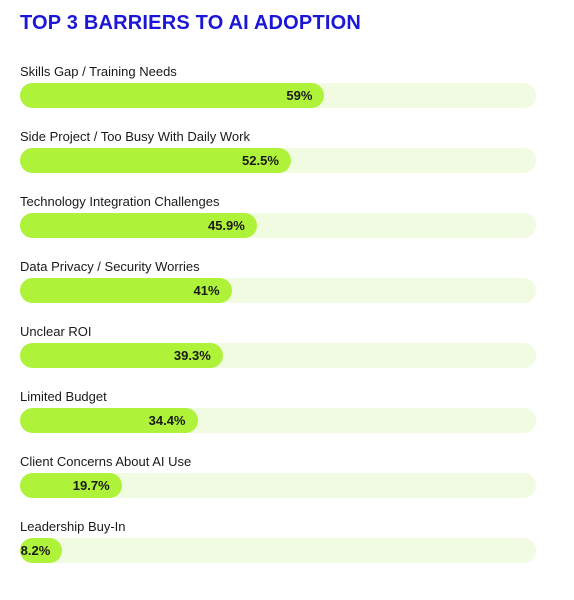 Image resolution: width=574 pixels, height=600 pixels. I want to click on bar-row: Leadership Buy-In 8.2%, so click(278, 551).